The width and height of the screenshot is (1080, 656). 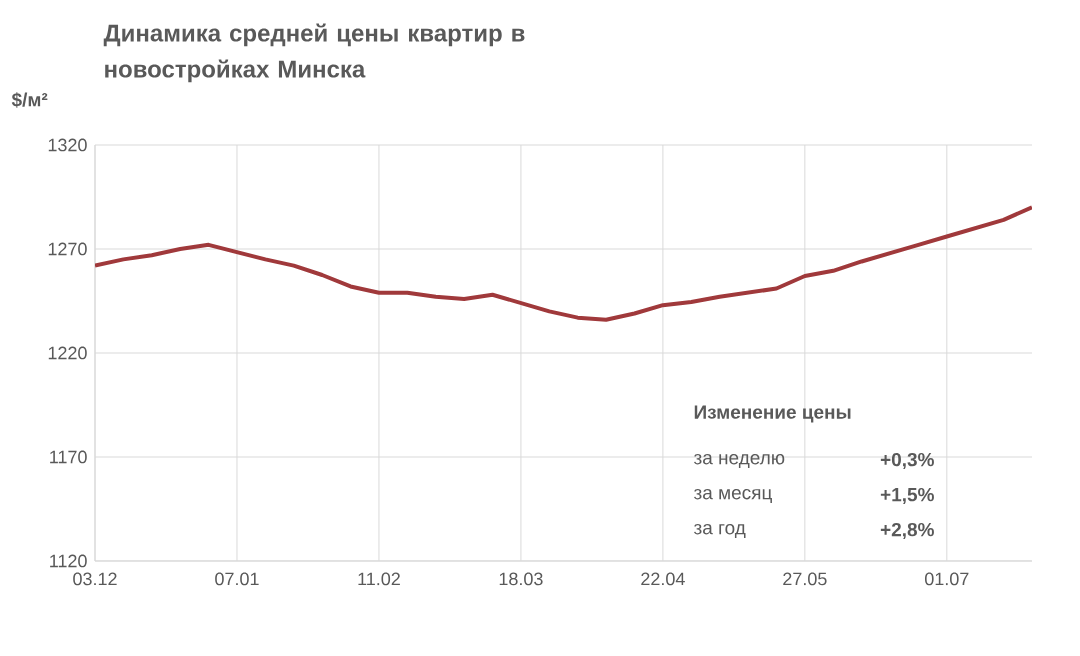 What do you see at coordinates (379, 579) in the screenshot?
I see `x-tick-label: 11.02` at bounding box center [379, 579].